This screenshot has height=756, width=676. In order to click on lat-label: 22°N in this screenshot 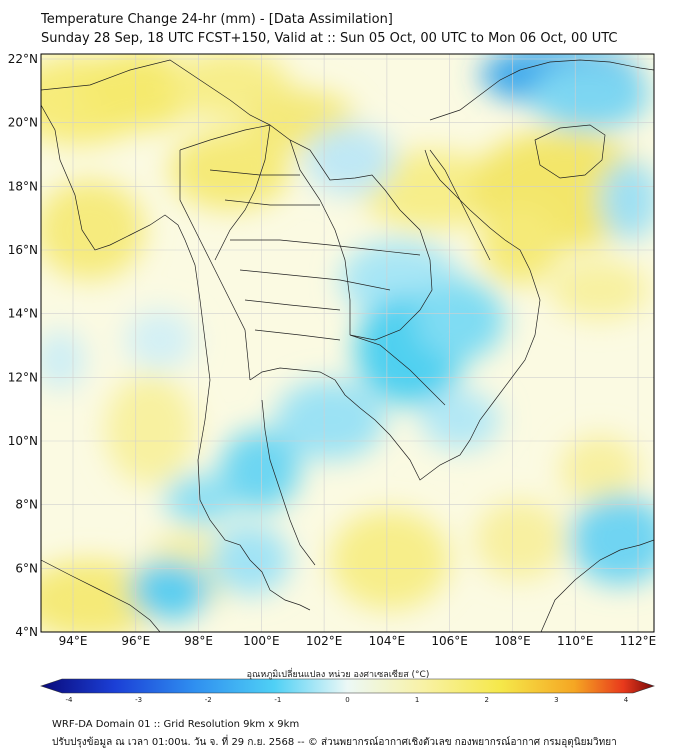, I will do `click(23, 59)`.